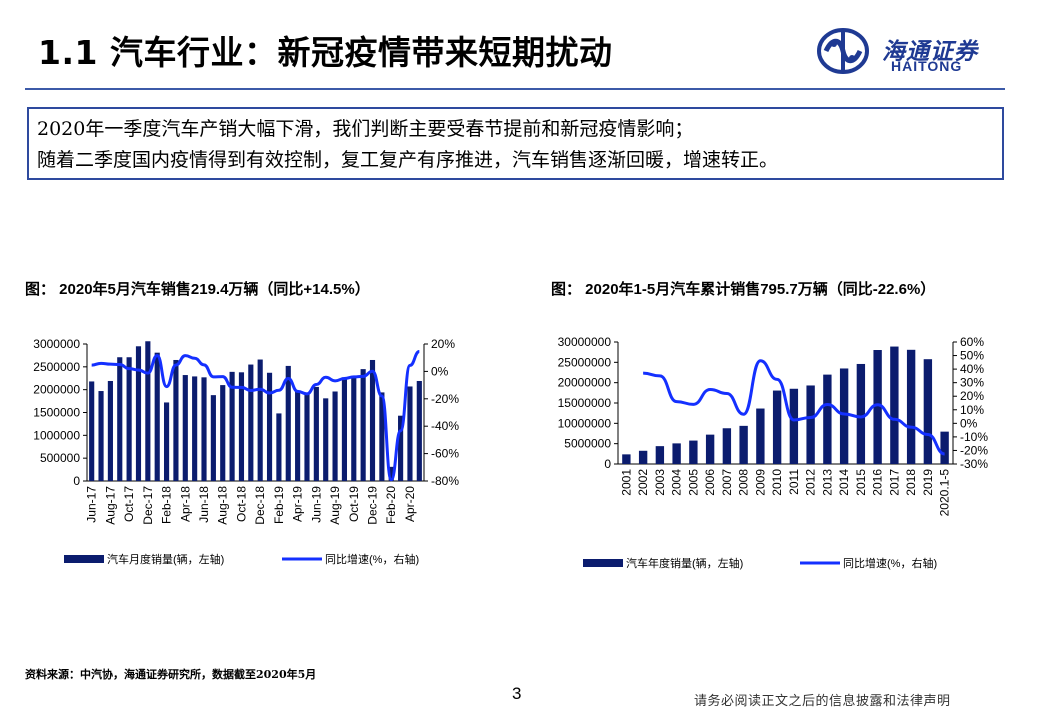 This screenshot has height=718, width=1039. Describe the element at coordinates (727, 482) in the screenshot. I see `x-tick-label: 2007` at that location.